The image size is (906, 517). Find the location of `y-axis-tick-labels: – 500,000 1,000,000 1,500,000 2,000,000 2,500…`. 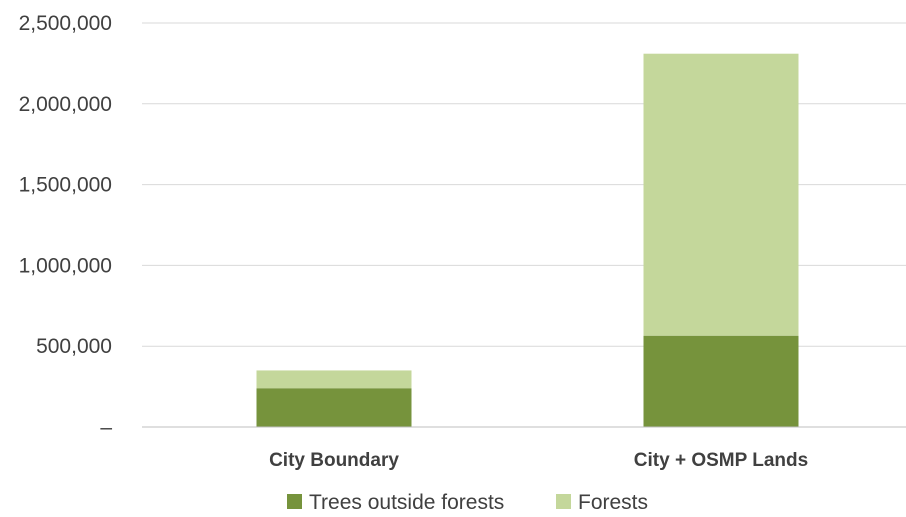

y-axis-tick-labels: – 500,000 1,000,000 1,500,000 2,000,000 2,500… is located at coordinates (66, 225).